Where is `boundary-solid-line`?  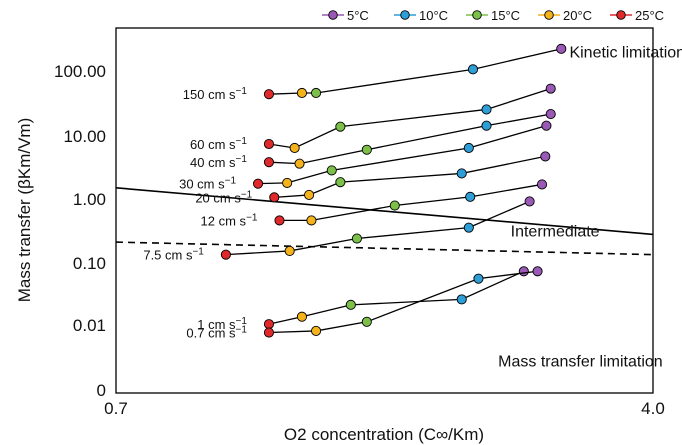
boundary-solid-line is located at coordinates (384, 211).